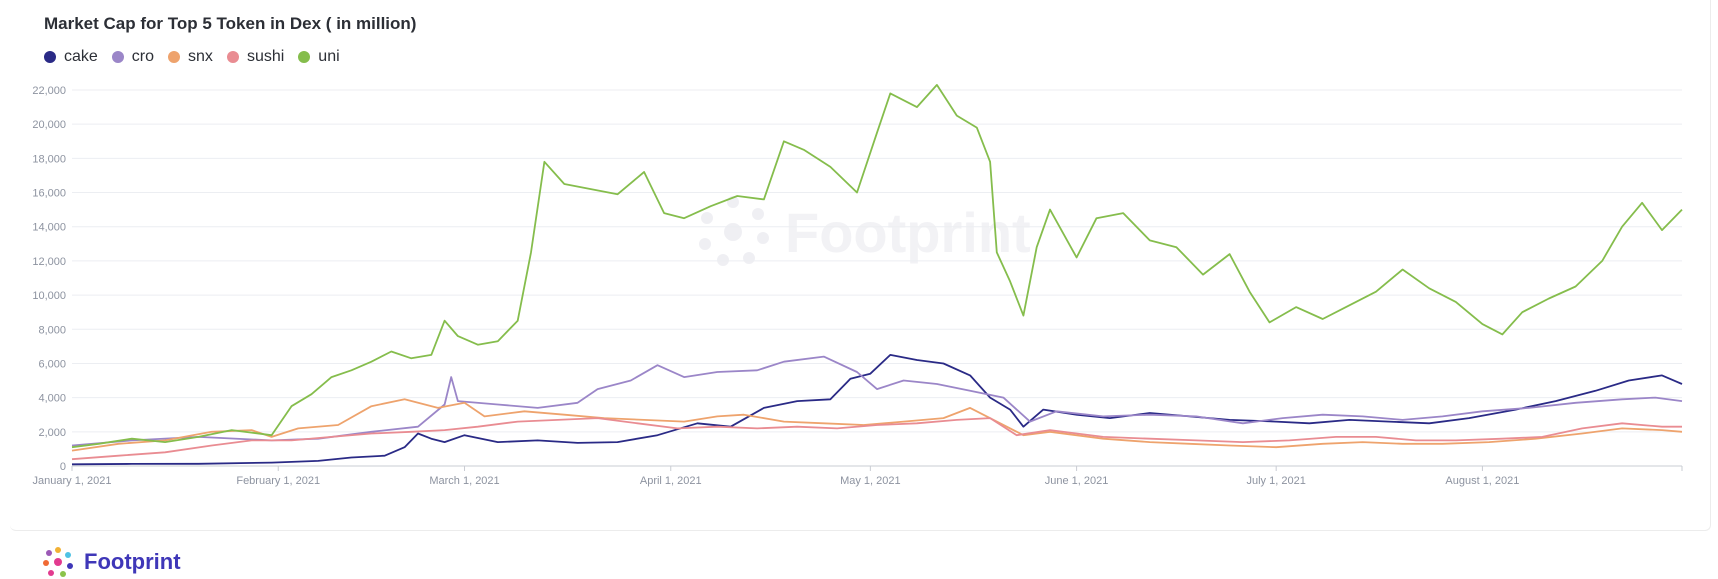 The image size is (1718, 579). I want to click on x-tick-label: June 1, 2021, so click(1077, 481).